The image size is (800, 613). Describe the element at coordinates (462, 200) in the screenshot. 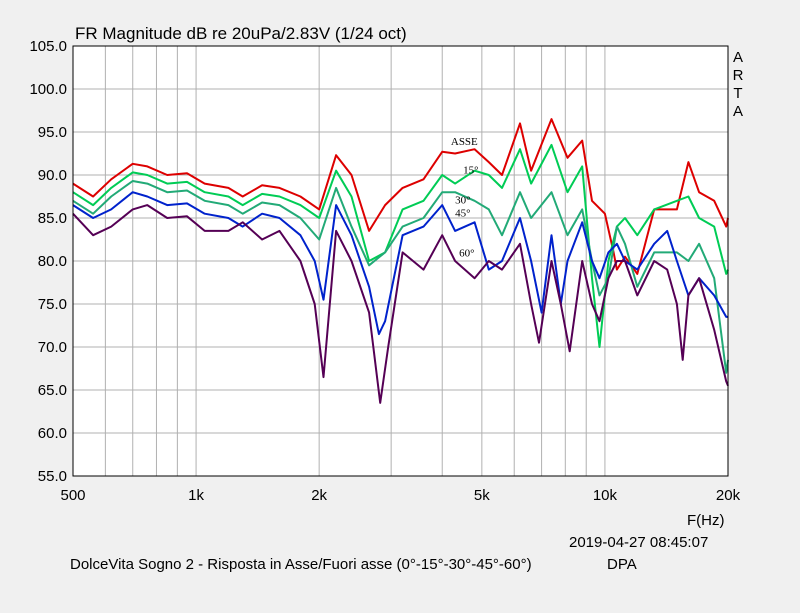

I see `series-annotation: 30°` at that location.